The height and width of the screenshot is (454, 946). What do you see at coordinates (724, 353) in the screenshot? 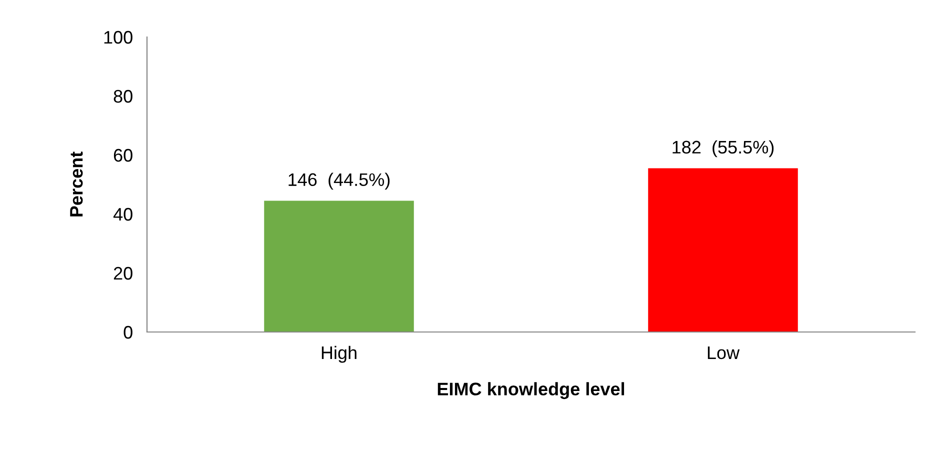
I see `x-tick-label: Low` at bounding box center [724, 353].